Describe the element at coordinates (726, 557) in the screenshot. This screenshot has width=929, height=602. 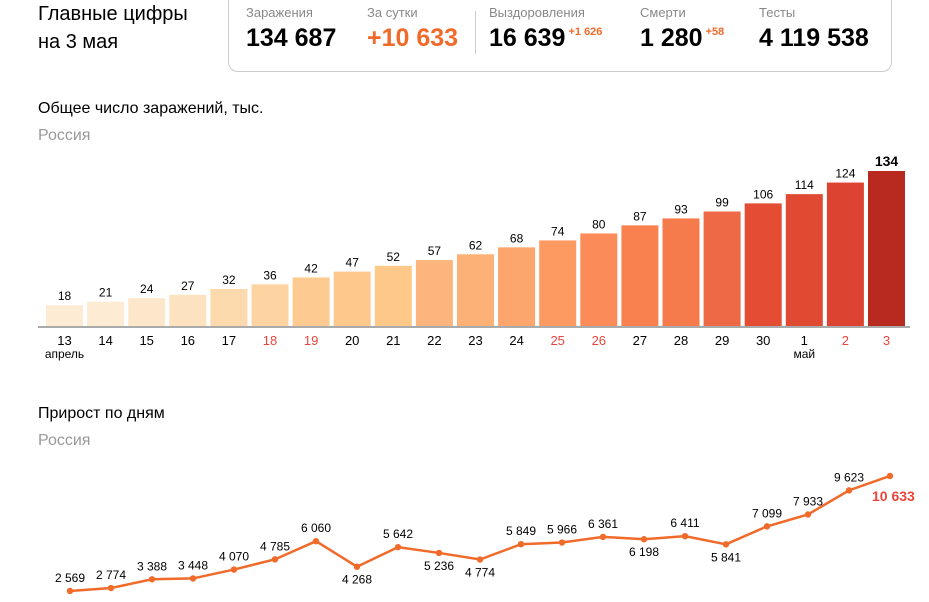
I see `line-value-label: 5 841` at that location.